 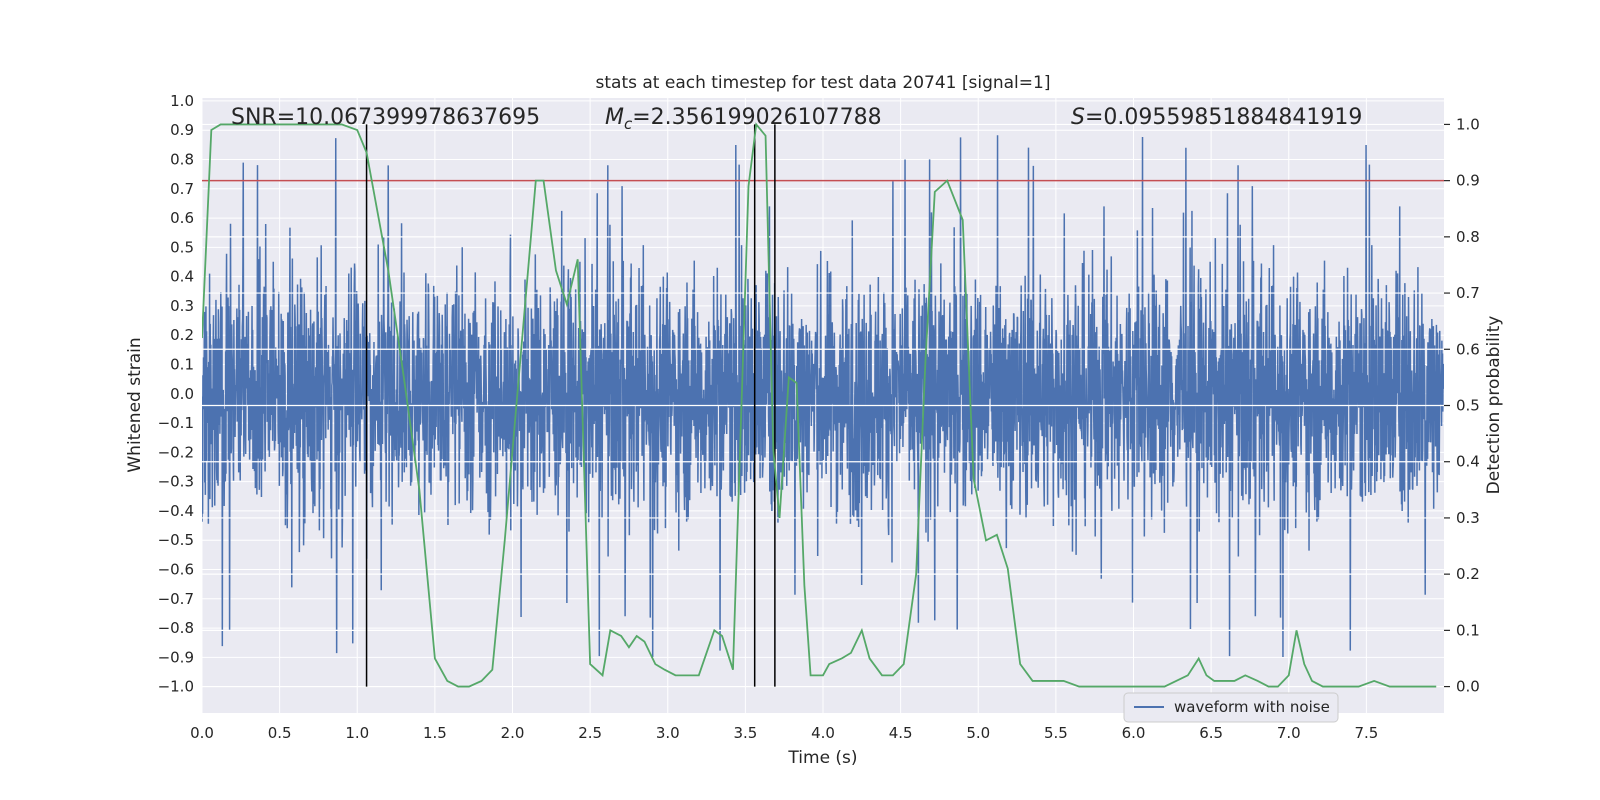 What do you see at coordinates (1468, 293) in the screenshot?
I see `y-tick-label-right: 0.7` at bounding box center [1468, 293].